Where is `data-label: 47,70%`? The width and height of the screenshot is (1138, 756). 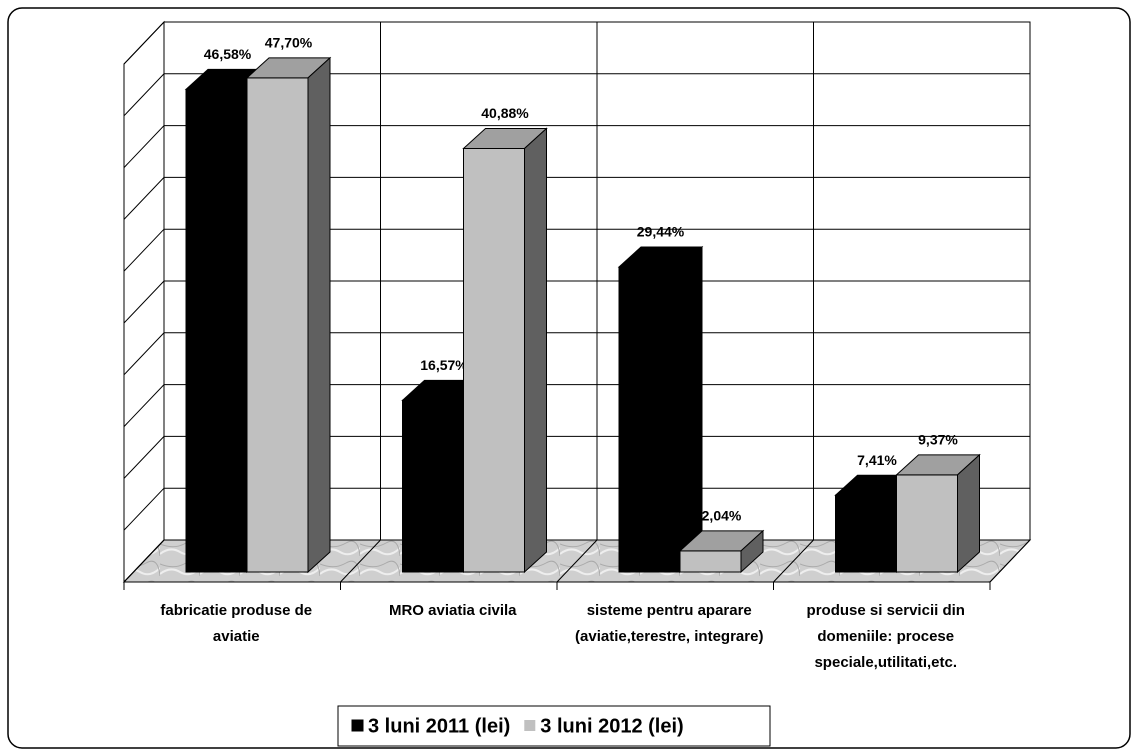 data-label: 47,70% is located at coordinates (289, 43).